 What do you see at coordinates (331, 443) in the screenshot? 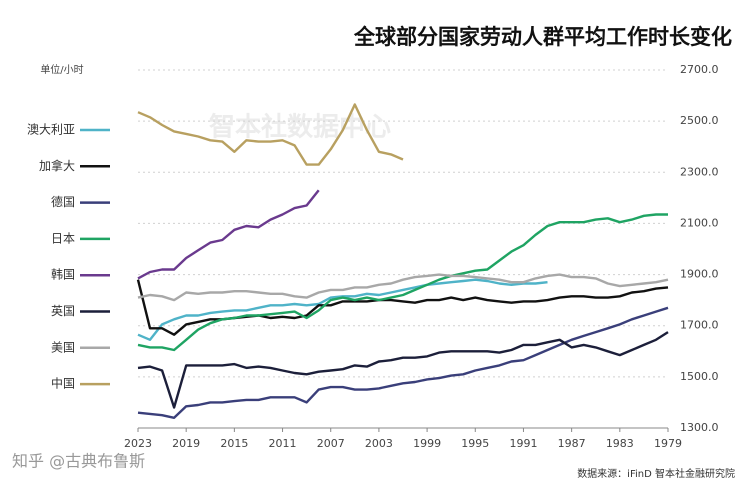
I see `x-tick-label: 2007` at bounding box center [331, 443].